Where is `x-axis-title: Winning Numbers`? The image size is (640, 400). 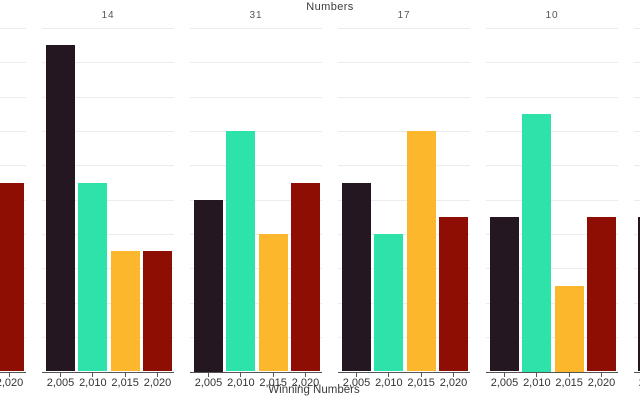
x-axis-title: Winning Numbers is located at coordinates (314, 390).